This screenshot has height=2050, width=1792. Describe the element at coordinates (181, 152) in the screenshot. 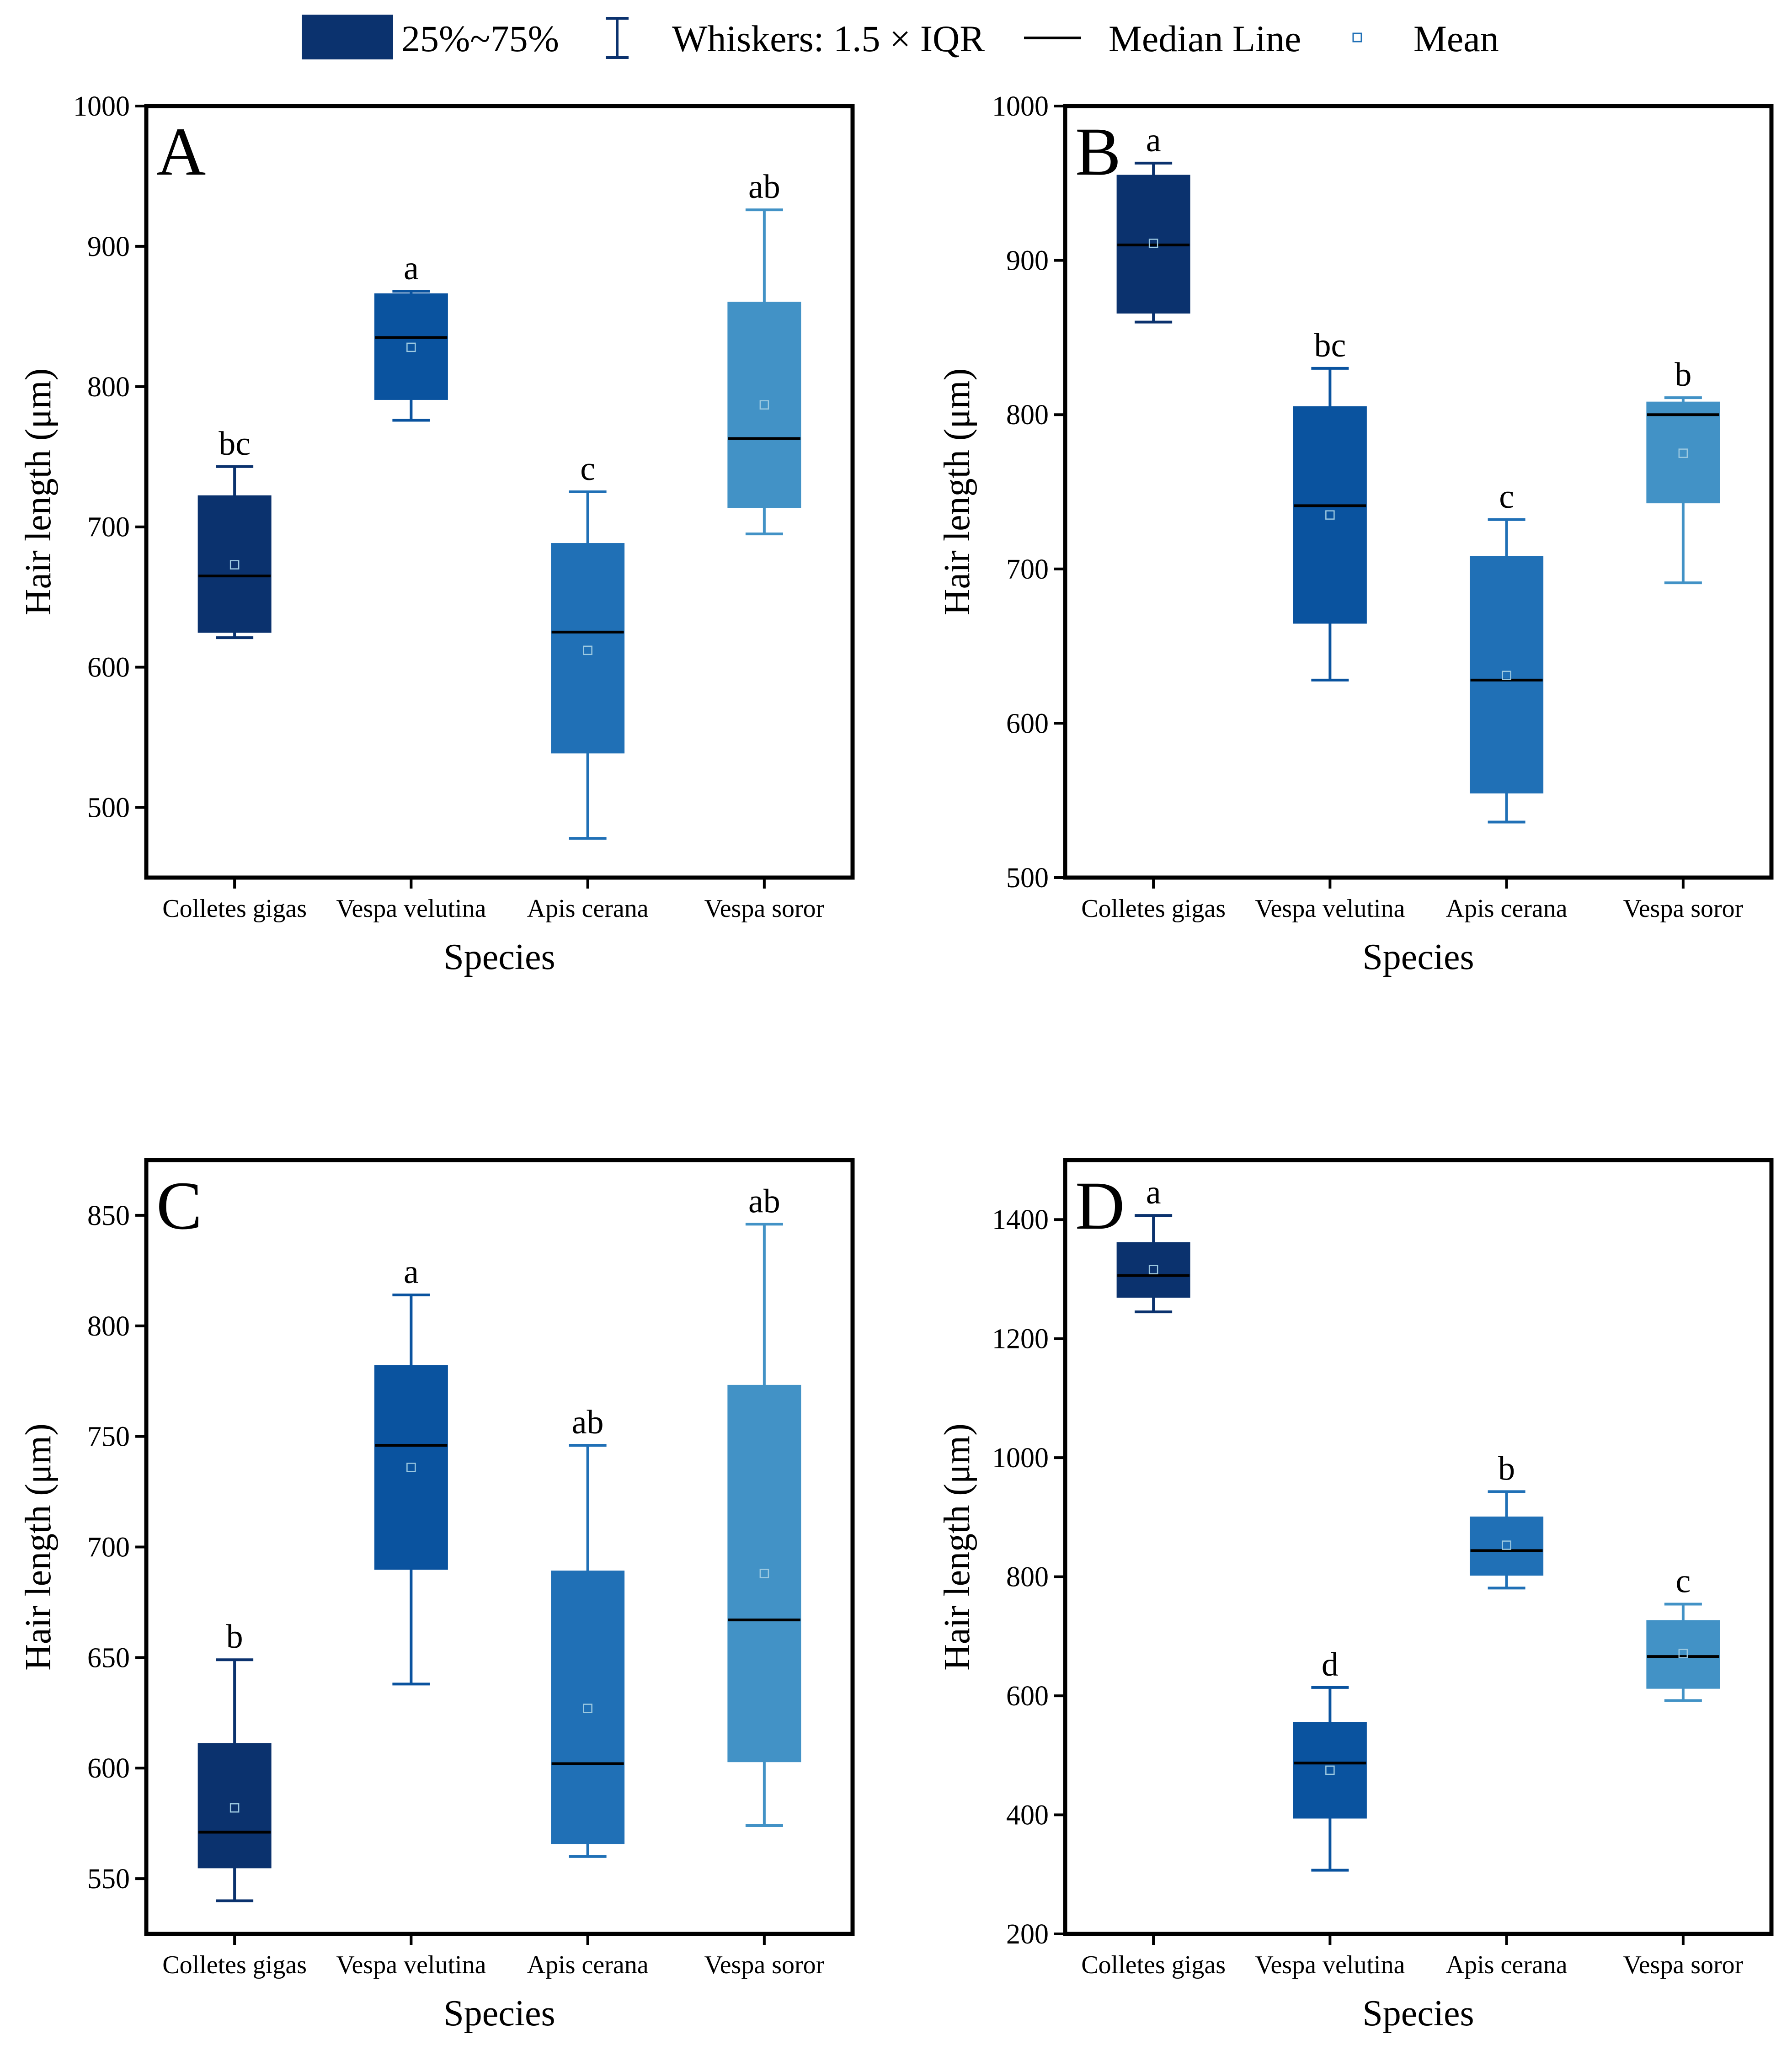

I see `panel-letter: A` at that location.